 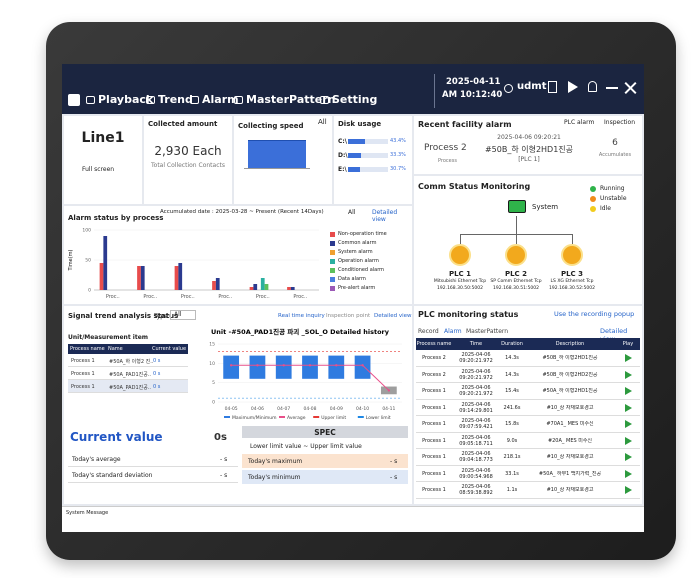 What do you see at coordinates (552, 87) in the screenshot?
I see `doc-icon` at bounding box center [552, 87].